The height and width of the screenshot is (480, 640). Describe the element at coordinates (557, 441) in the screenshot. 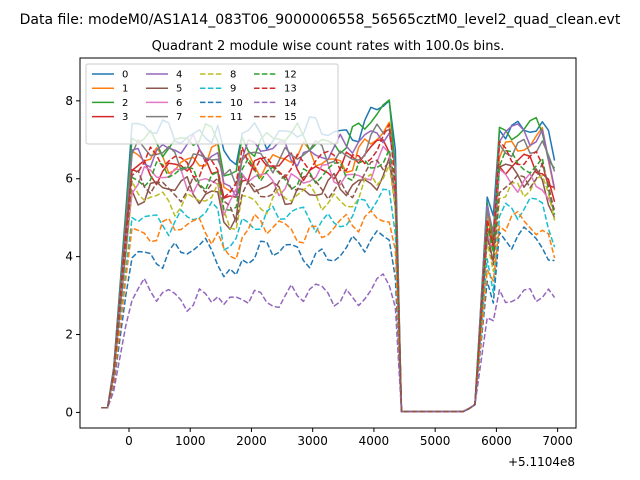

I see `x-tick-label: 7000` at that location.